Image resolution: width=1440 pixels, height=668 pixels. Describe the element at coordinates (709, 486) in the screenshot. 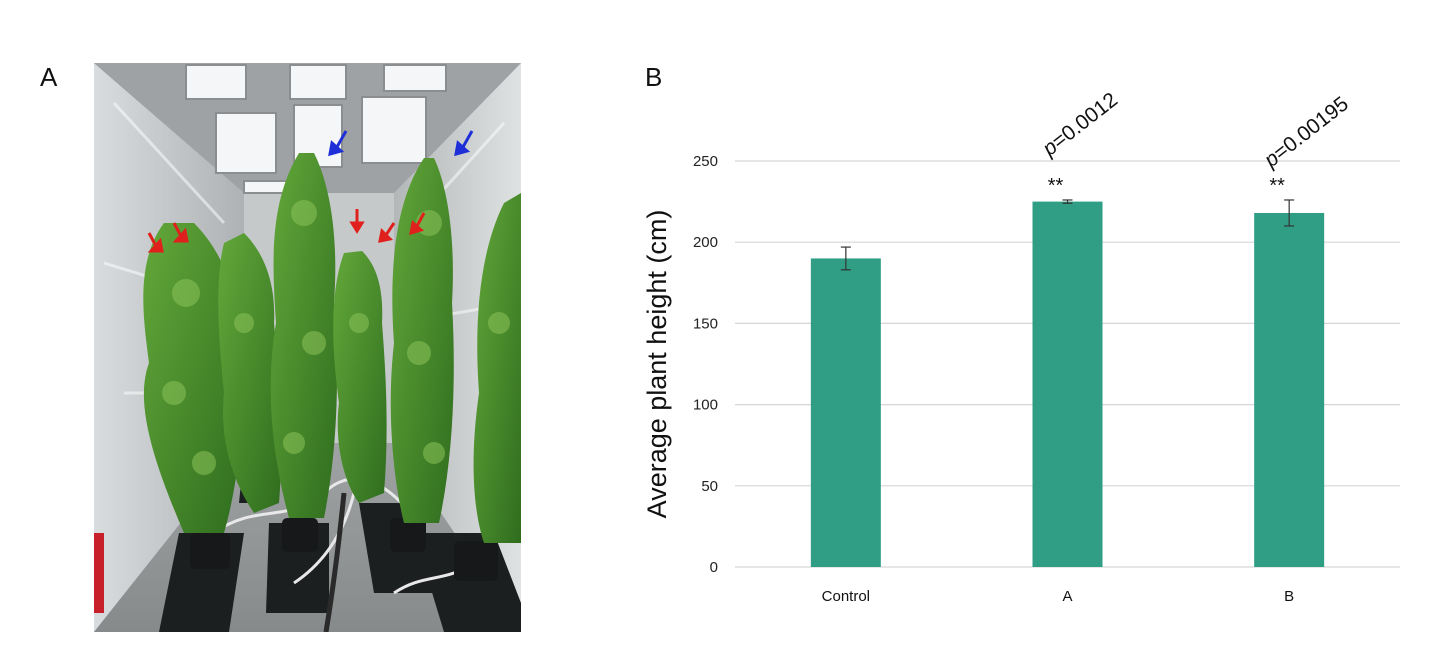

I see `y-tick-label: 50` at that location.